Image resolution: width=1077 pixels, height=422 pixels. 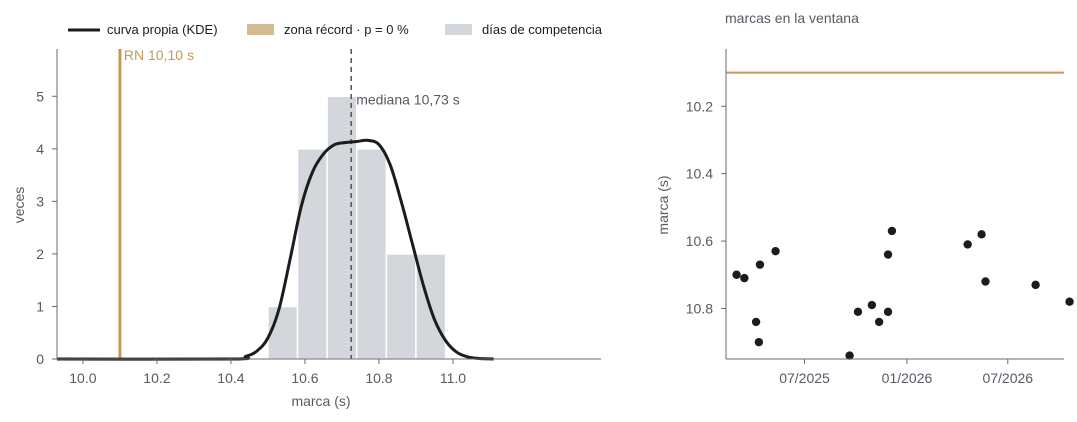 I want to click on x-tick-label: 10.4, so click(x=230, y=378).